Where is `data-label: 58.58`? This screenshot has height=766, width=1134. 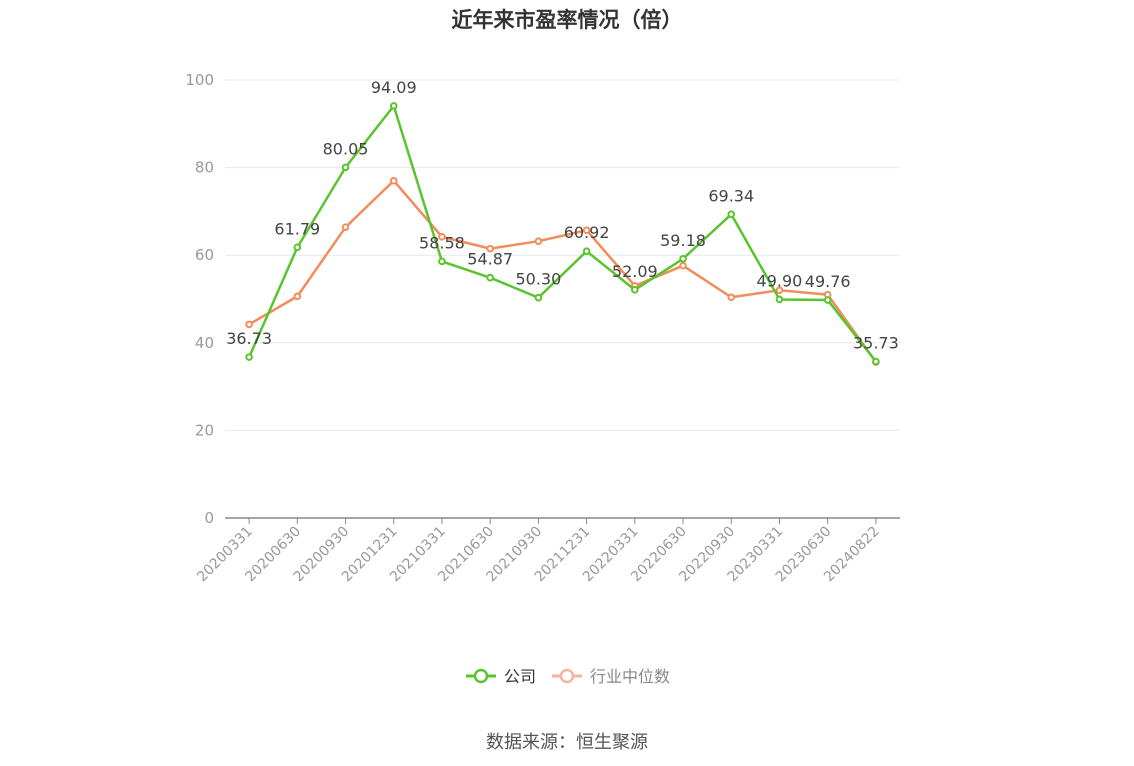 data-label: 58.58 is located at coordinates (442, 242).